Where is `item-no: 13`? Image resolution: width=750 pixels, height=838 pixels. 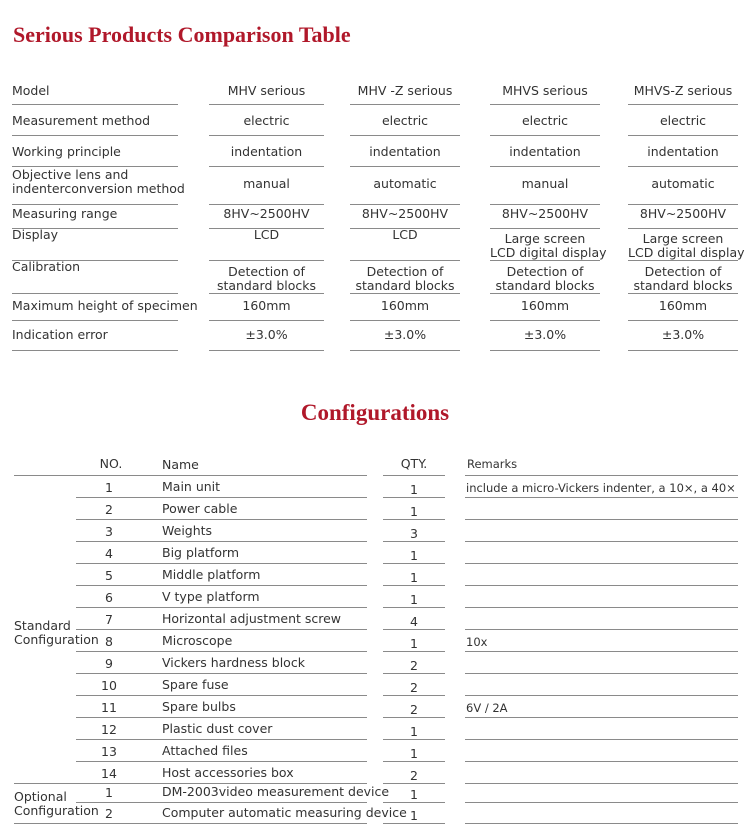
item-no: 13 is located at coordinates (109, 751).